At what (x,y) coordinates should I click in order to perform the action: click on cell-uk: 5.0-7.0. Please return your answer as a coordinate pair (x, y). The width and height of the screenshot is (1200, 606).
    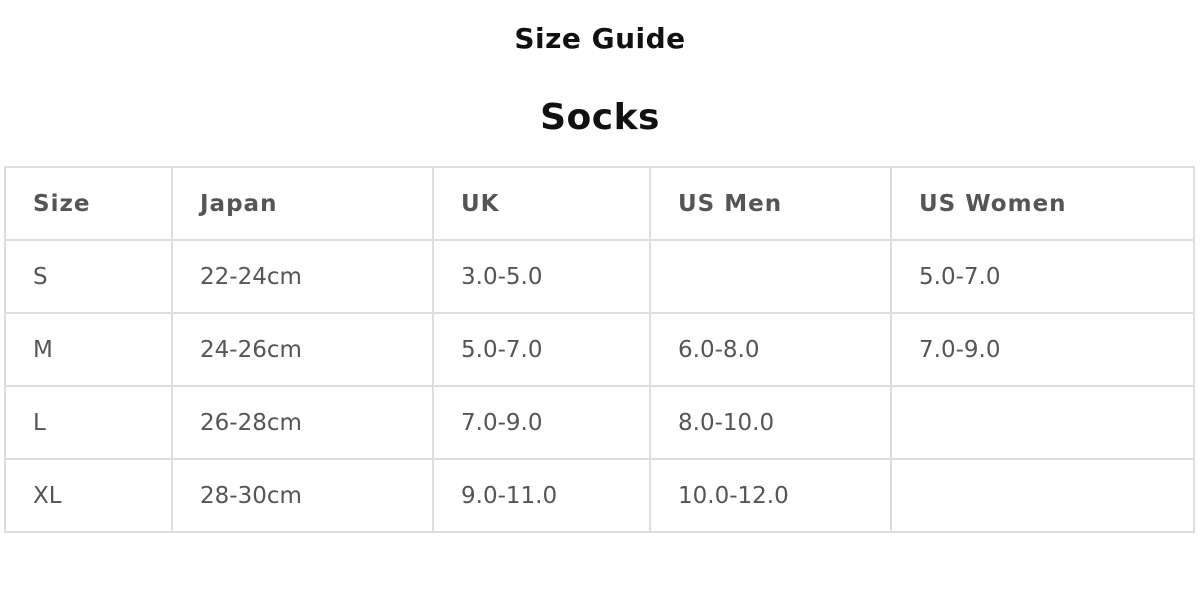
    Looking at the image, I should click on (541, 349).